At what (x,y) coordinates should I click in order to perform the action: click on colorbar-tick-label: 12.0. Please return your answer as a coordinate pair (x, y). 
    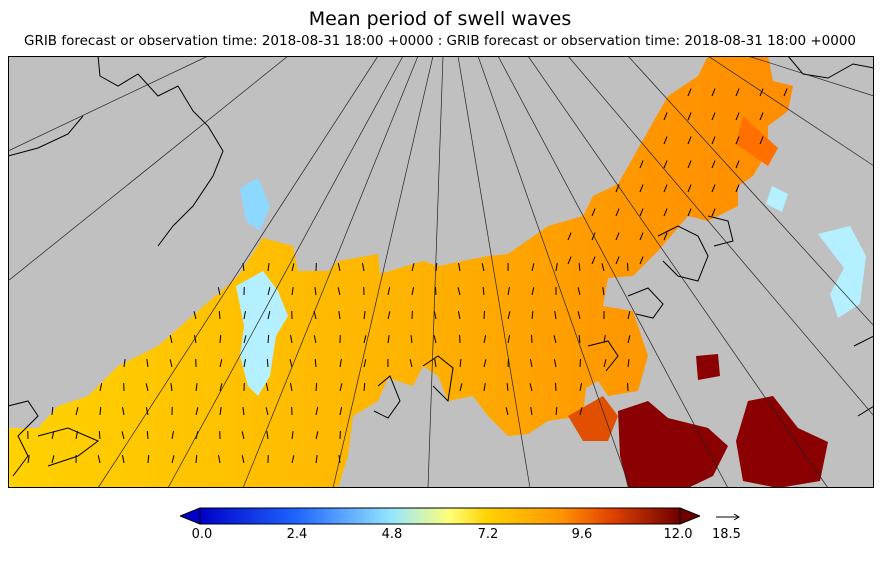
    Looking at the image, I should click on (678, 534).